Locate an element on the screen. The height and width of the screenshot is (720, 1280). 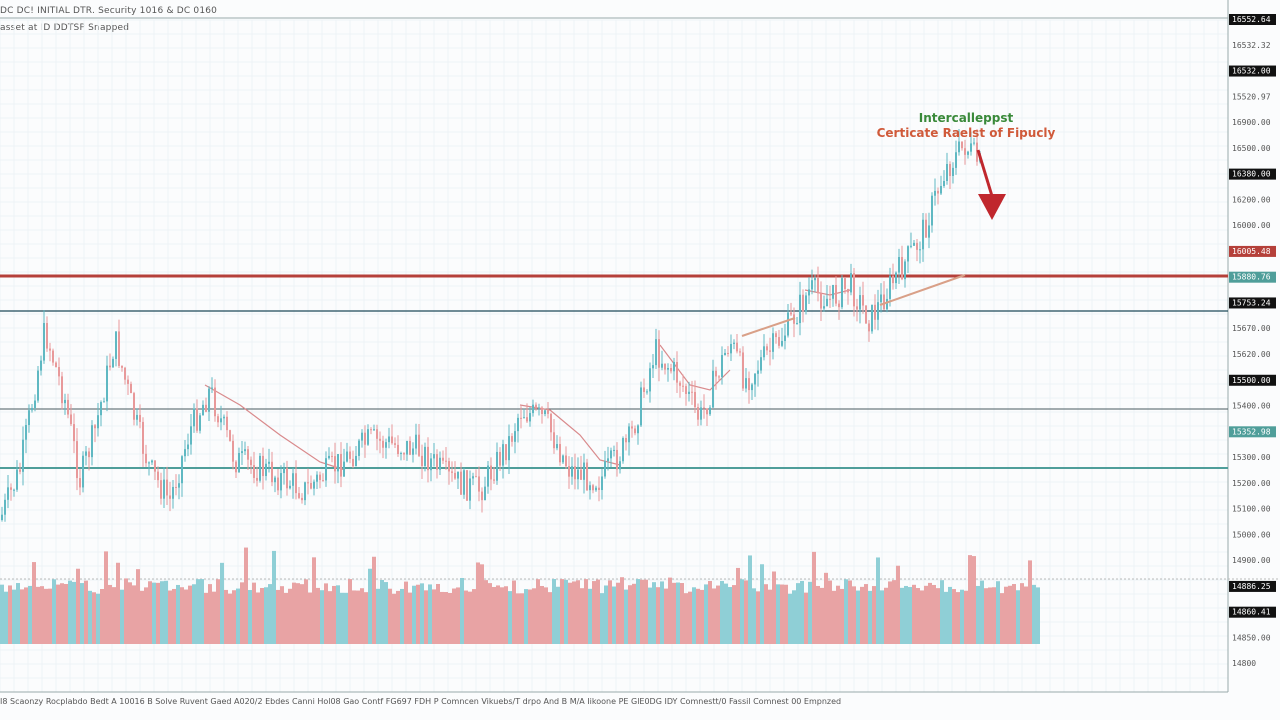
price-axis-label: 16200.00 is located at coordinates (1251, 199).